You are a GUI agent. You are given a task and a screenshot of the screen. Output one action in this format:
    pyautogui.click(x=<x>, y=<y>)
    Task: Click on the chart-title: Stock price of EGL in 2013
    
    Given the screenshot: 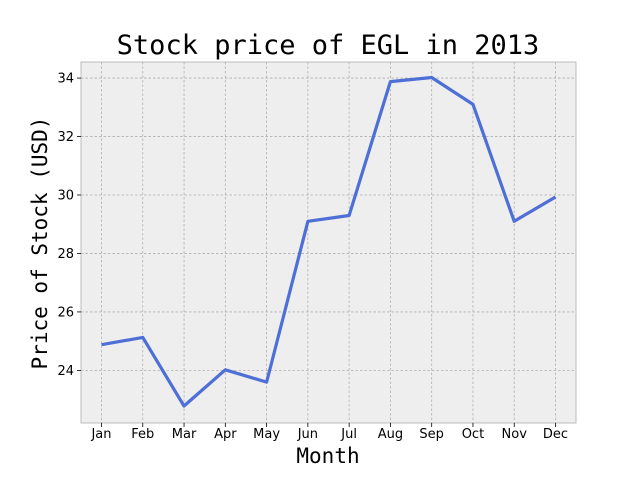 What is the action you would take?
    pyautogui.click(x=328, y=45)
    